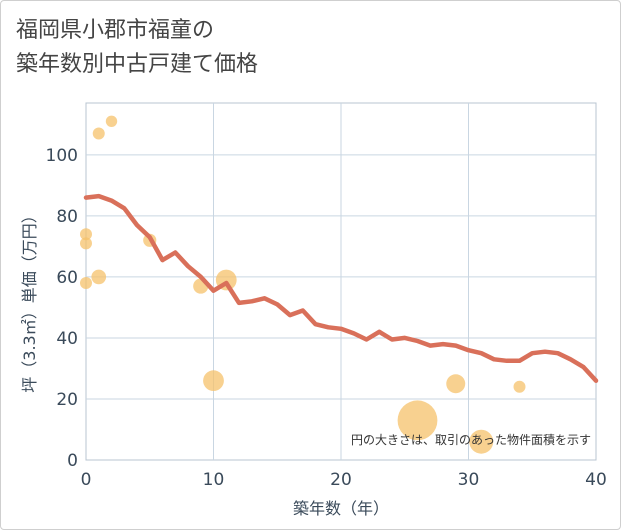 The image size is (621, 530). What do you see at coordinates (29, 299) in the screenshot?
I see `y-axis-label: 坪（3.3㎡）単価（万円）` at bounding box center [29, 299].